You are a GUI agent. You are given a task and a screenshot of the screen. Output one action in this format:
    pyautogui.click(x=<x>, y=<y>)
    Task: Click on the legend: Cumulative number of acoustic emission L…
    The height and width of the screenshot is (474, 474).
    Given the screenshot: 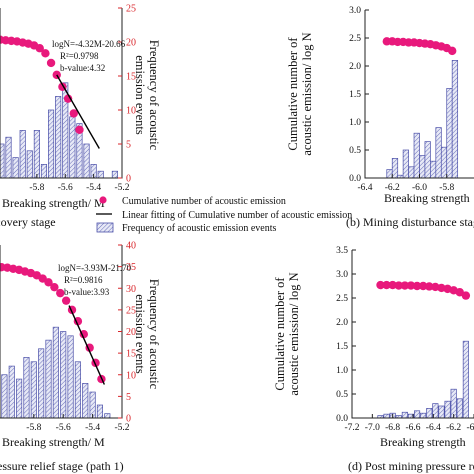 What is the action you would take?
    pyautogui.click(x=224, y=215)
    